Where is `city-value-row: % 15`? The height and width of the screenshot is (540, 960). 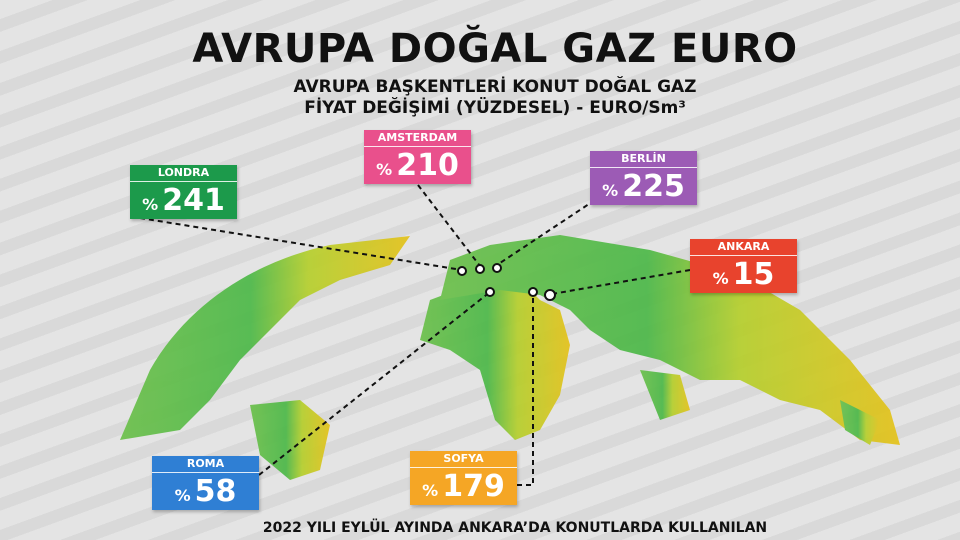 city-value-row: % 15 is located at coordinates (743, 275).